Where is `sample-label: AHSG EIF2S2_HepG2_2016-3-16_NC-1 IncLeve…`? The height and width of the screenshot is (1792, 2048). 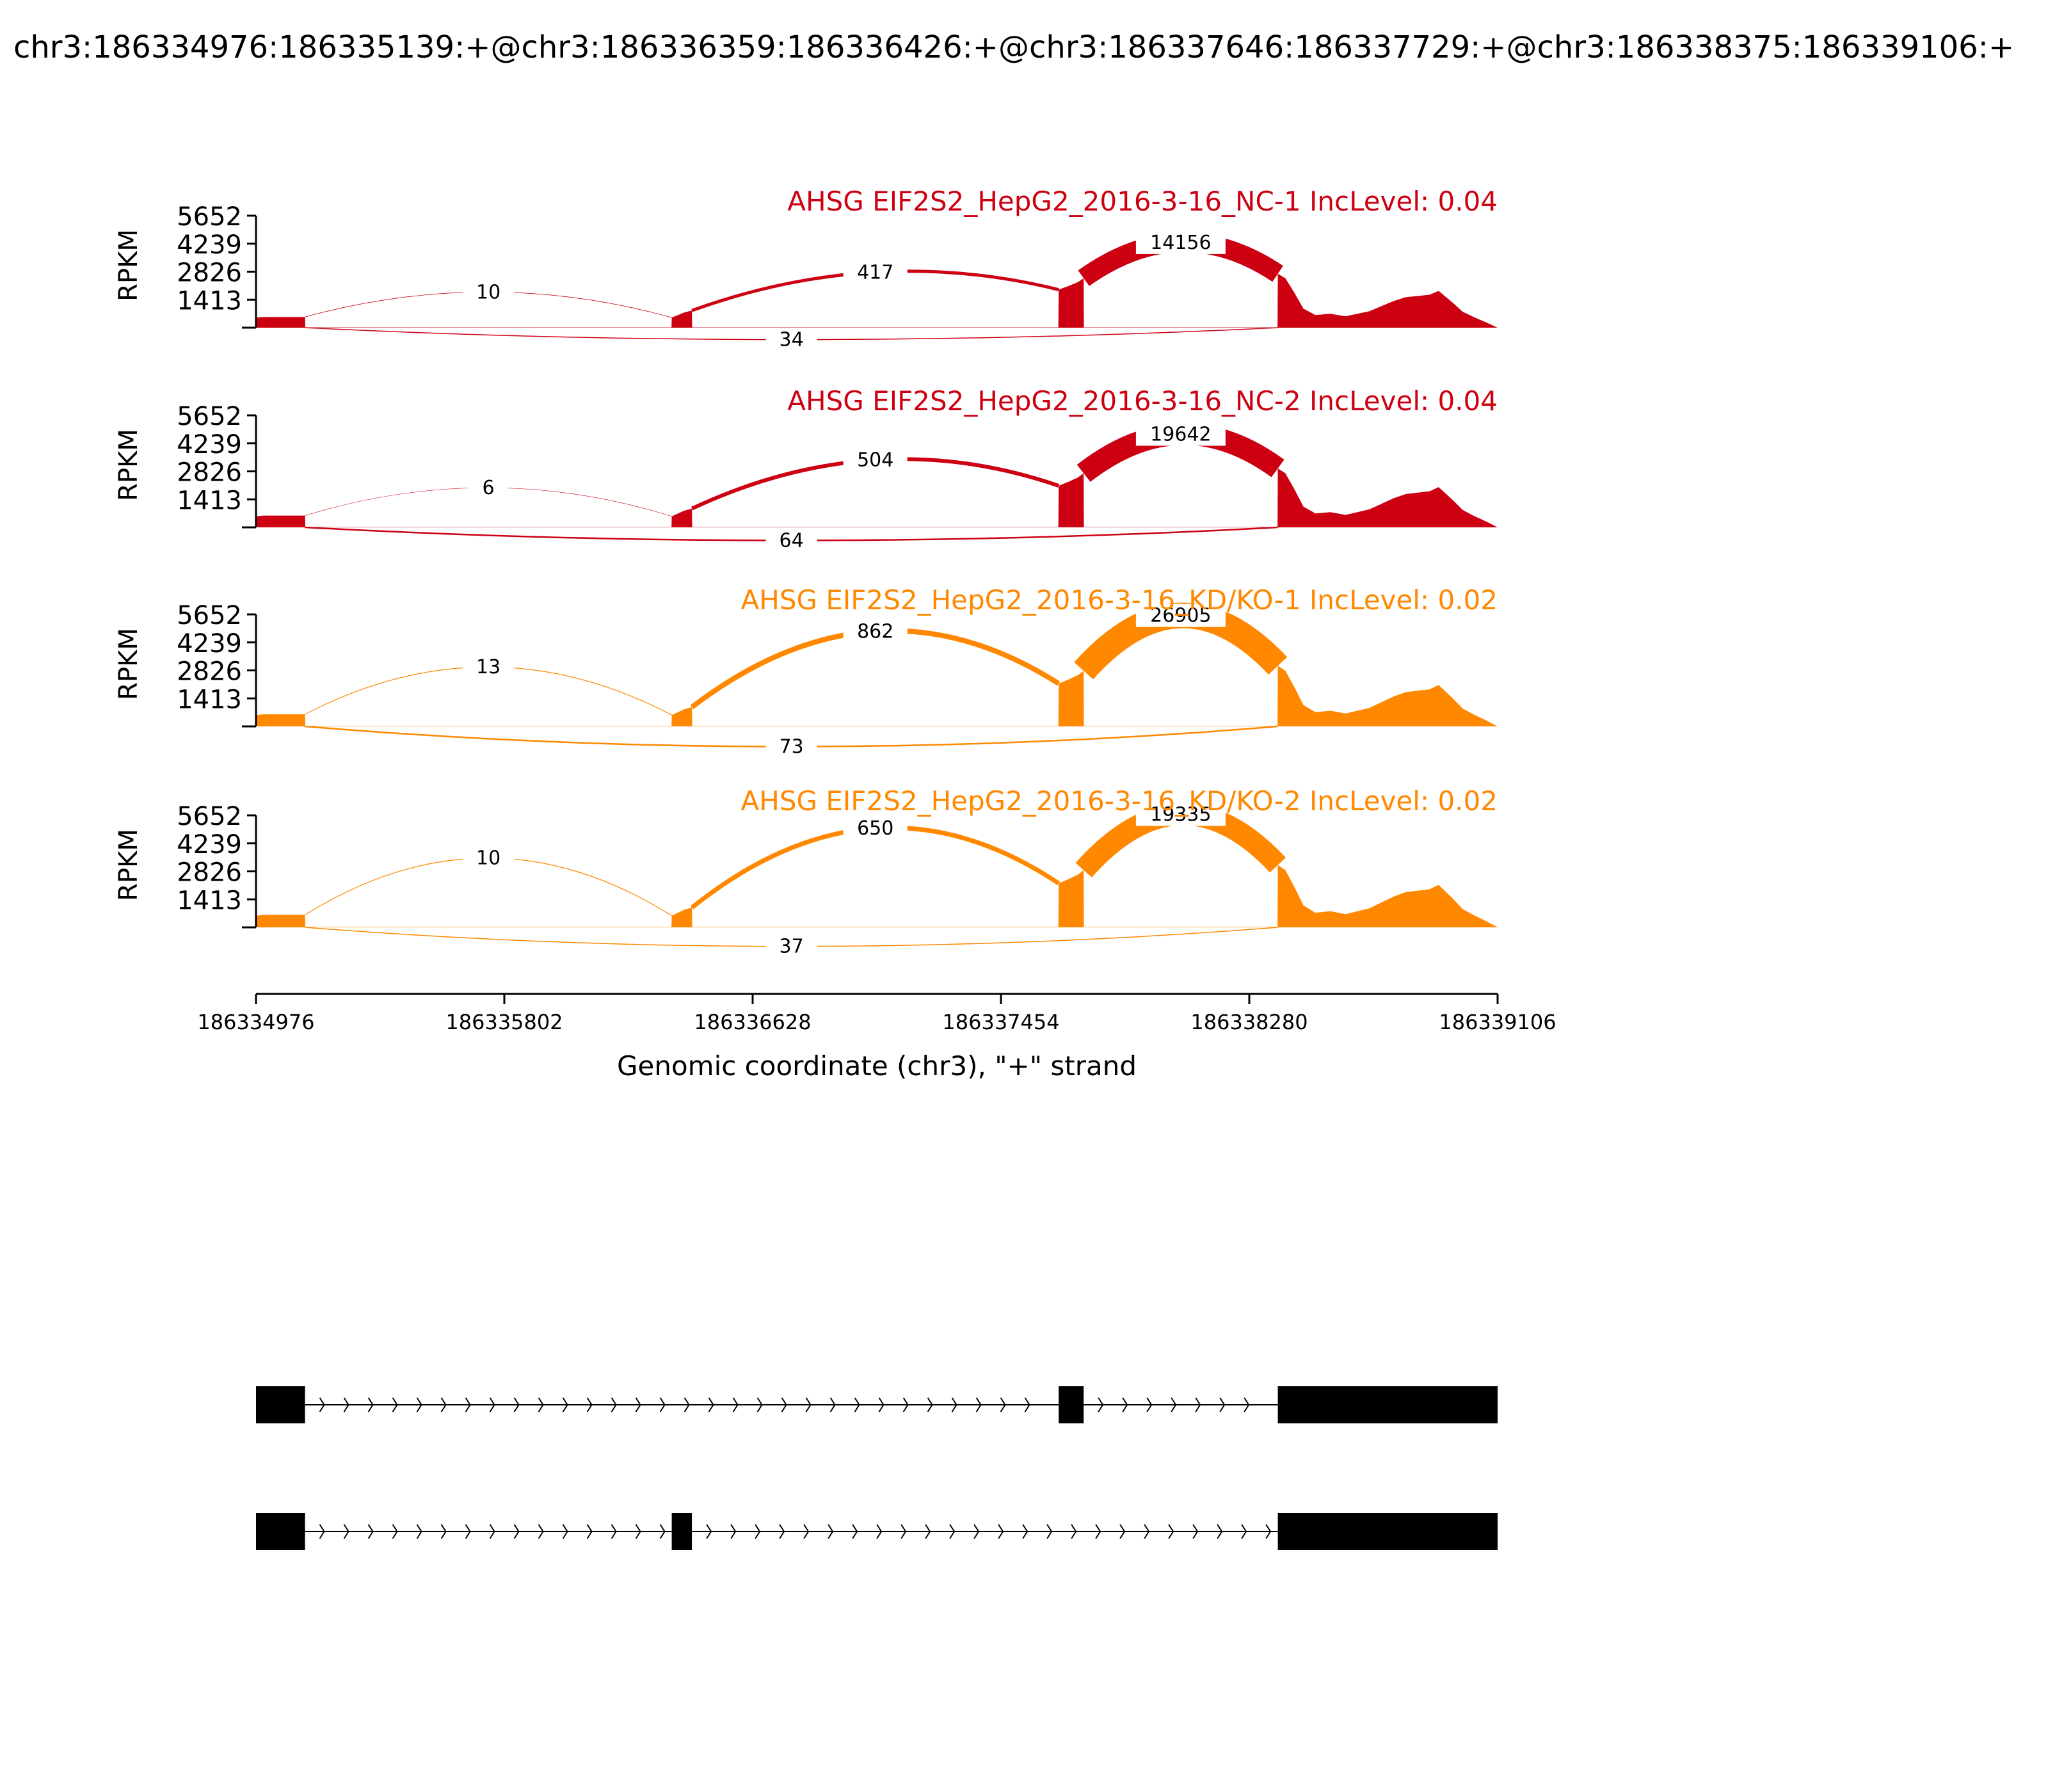 sample-label: AHSG EIF2S2_HepG2_2016-3-16_NC-1 IncLeve… is located at coordinates (1142, 201).